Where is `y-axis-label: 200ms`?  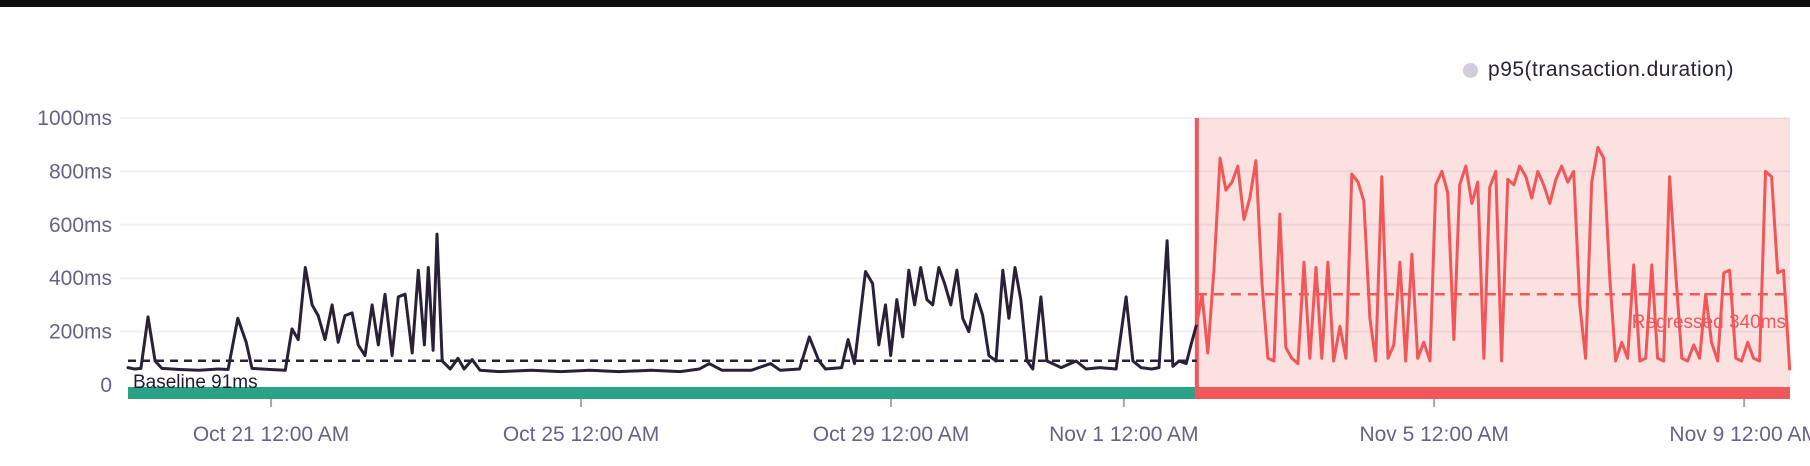
y-axis-label: 200ms is located at coordinates (80, 332).